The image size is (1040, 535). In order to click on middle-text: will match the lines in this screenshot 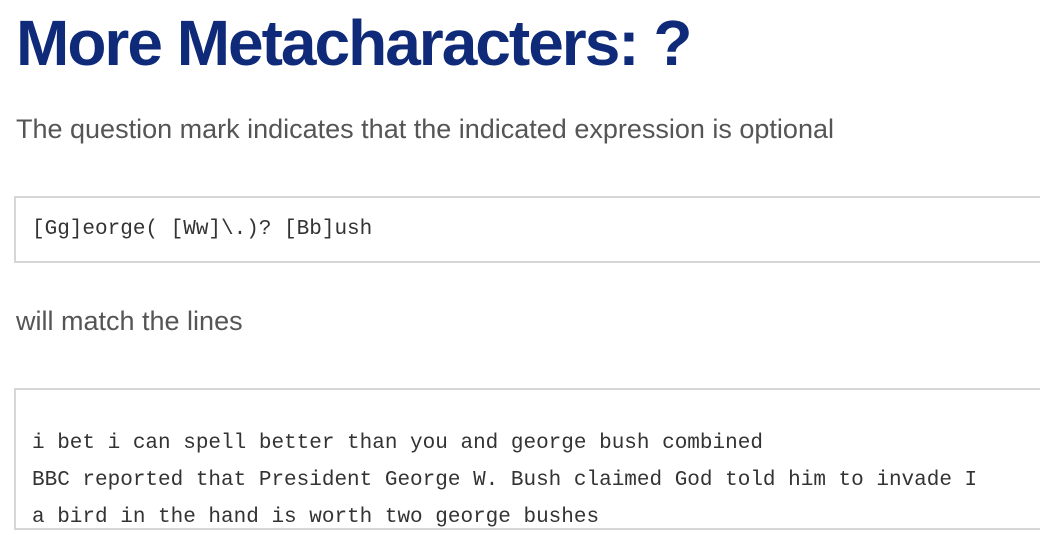, I will do `click(129, 321)`.